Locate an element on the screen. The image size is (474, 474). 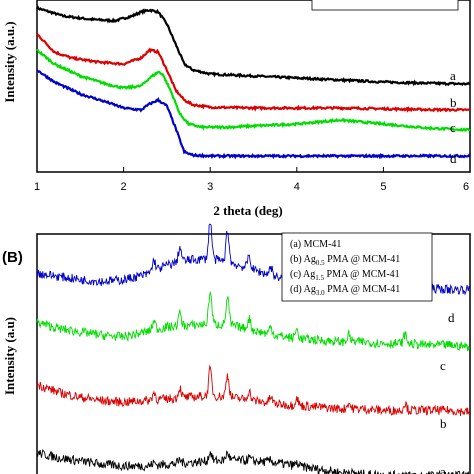
panel-a-x-tick-label: 6 is located at coordinates (466, 187).